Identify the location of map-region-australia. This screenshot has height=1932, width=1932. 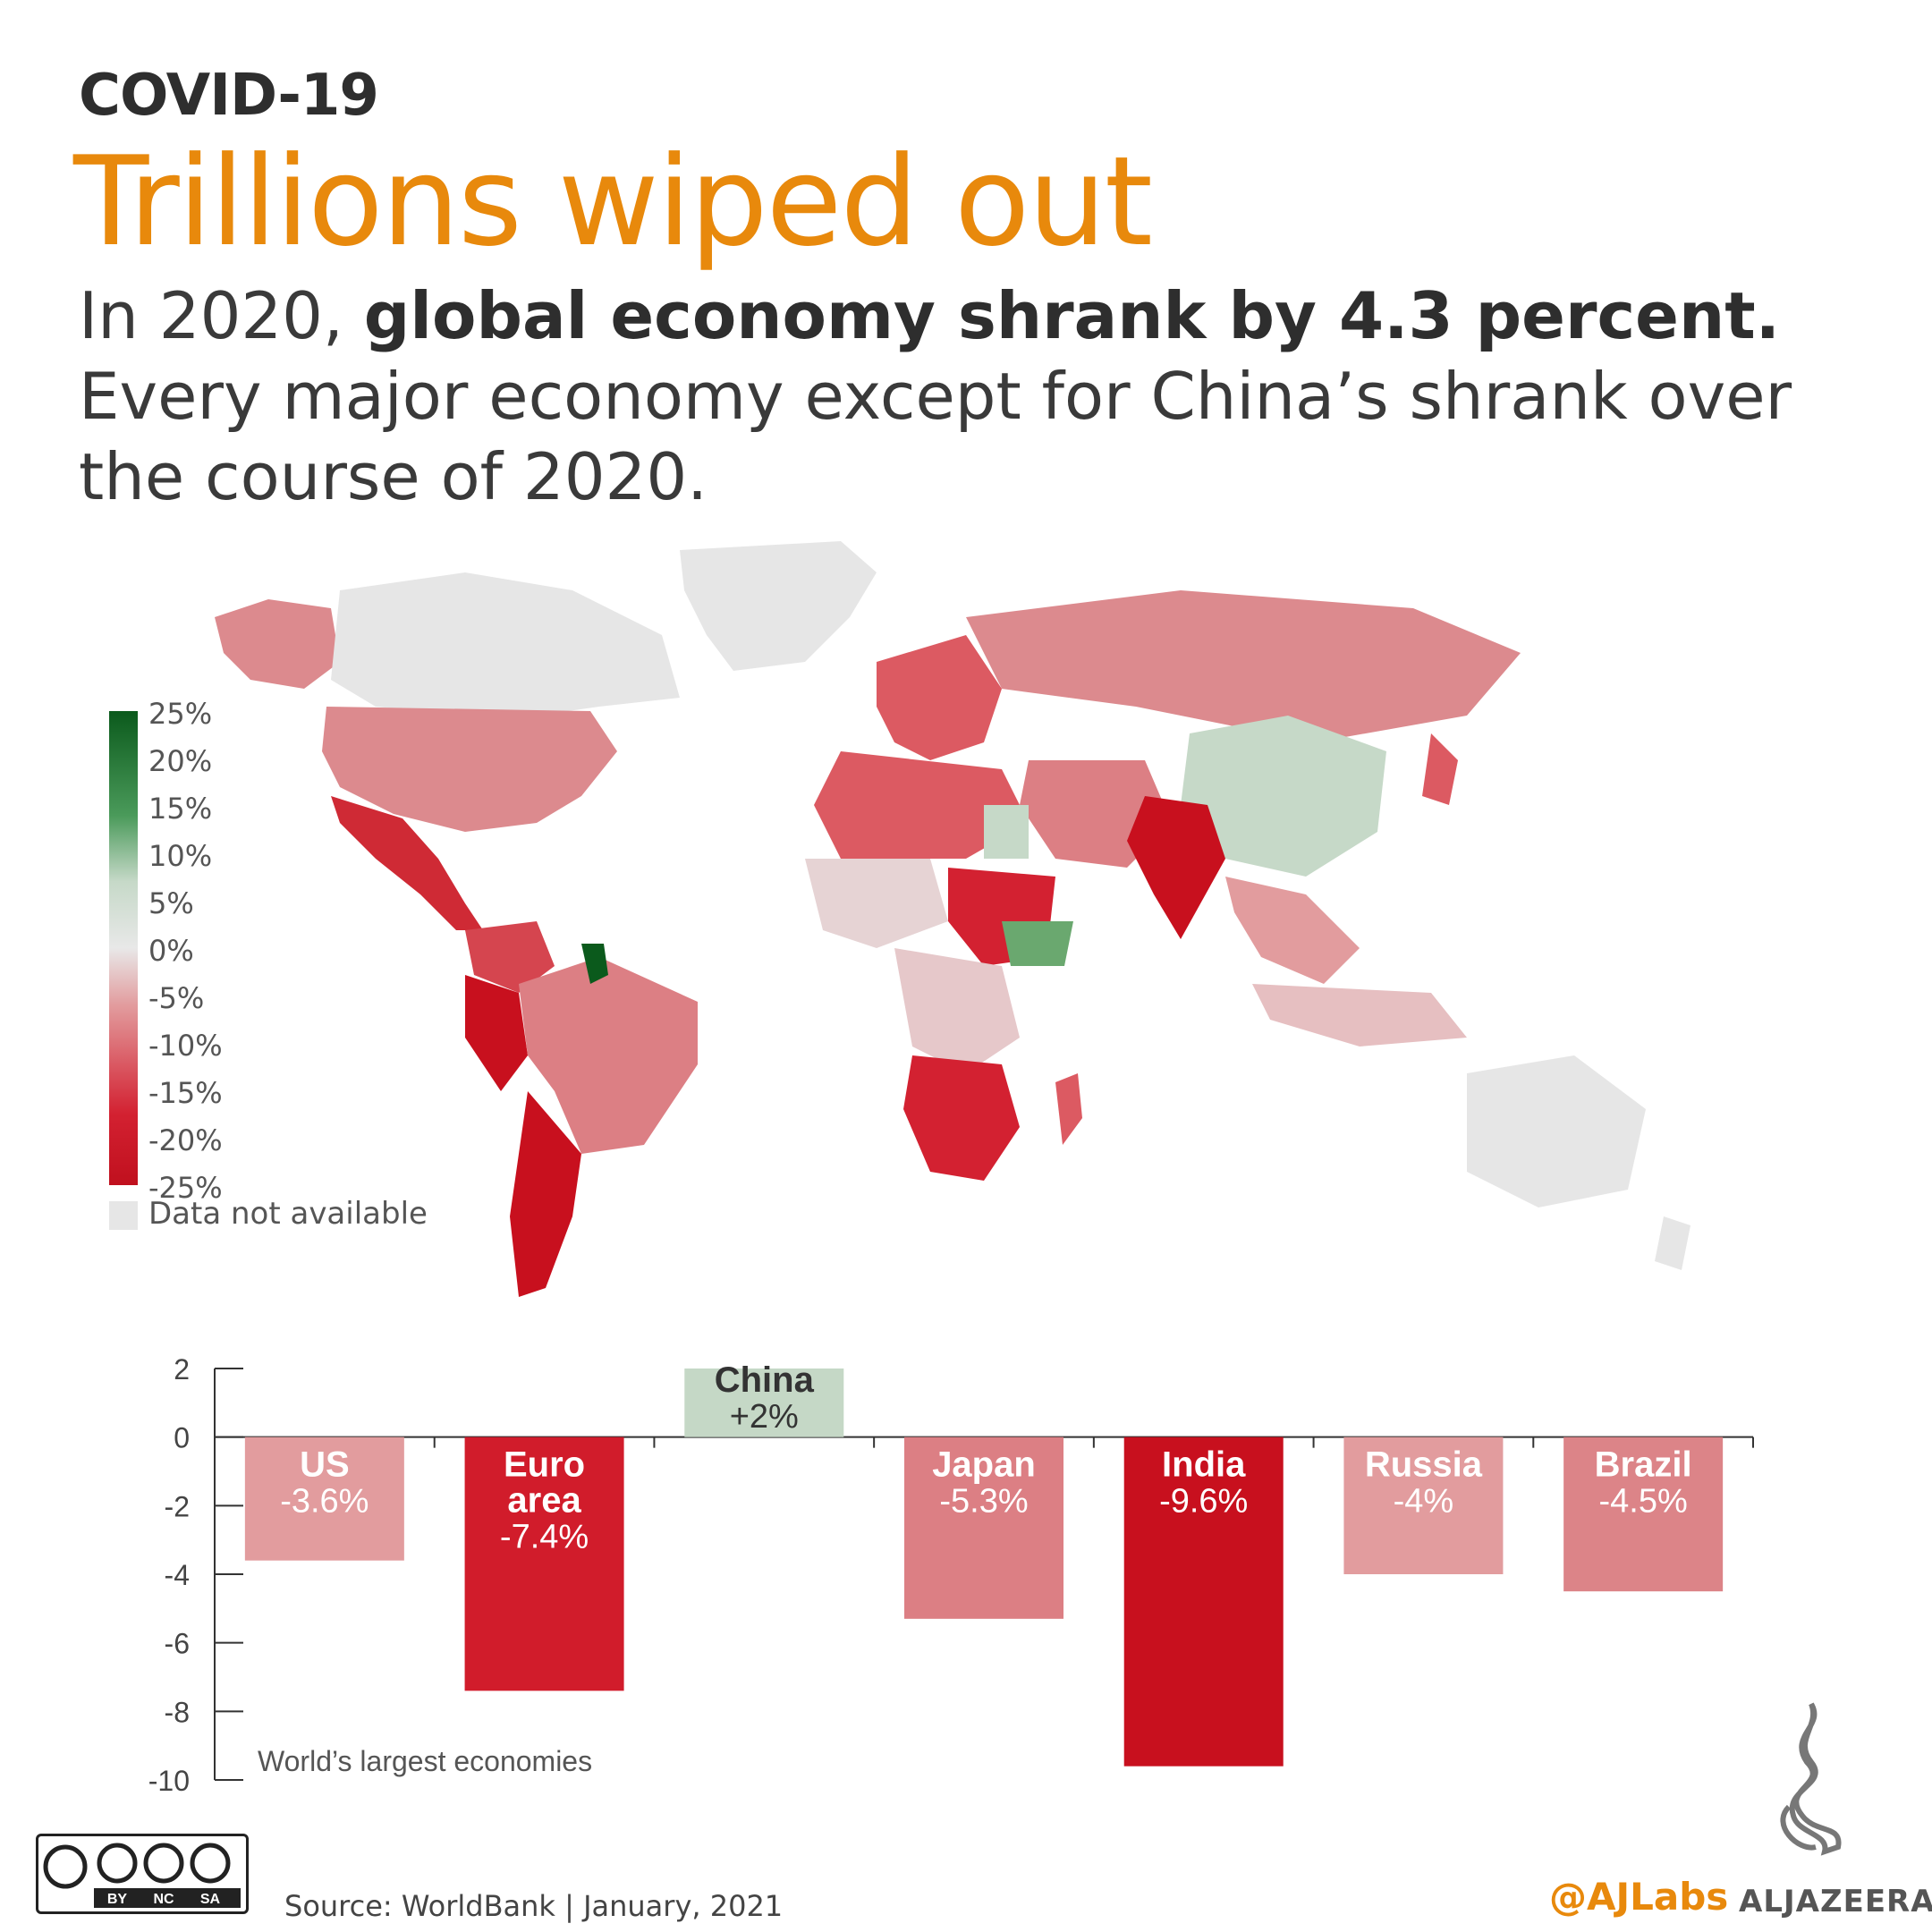
(1556, 1131).